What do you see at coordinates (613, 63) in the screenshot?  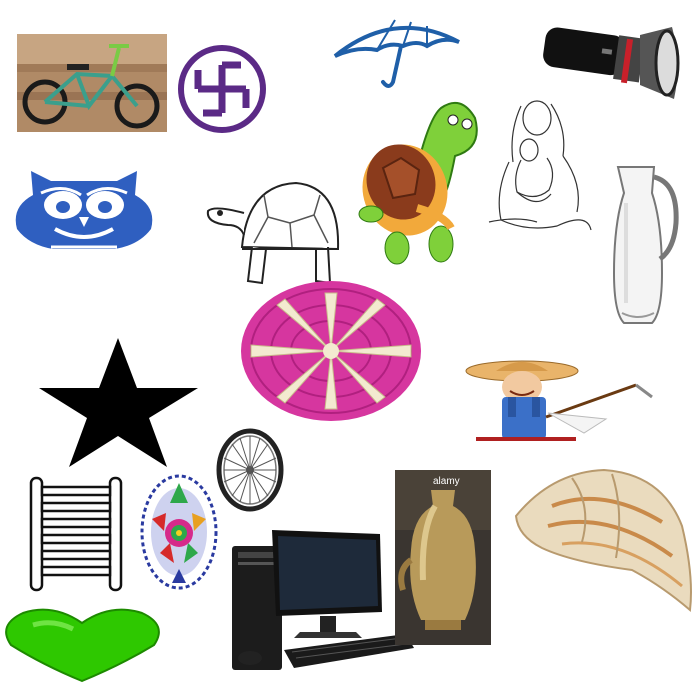 I see `flashlight-image` at bounding box center [613, 63].